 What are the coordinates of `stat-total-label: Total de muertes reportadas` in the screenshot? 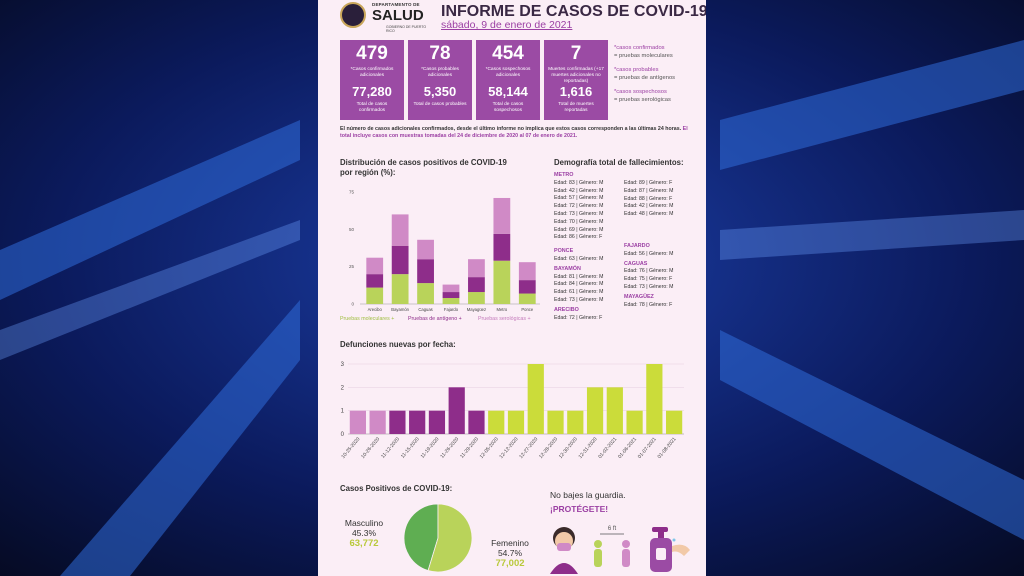 It's located at (576, 107).